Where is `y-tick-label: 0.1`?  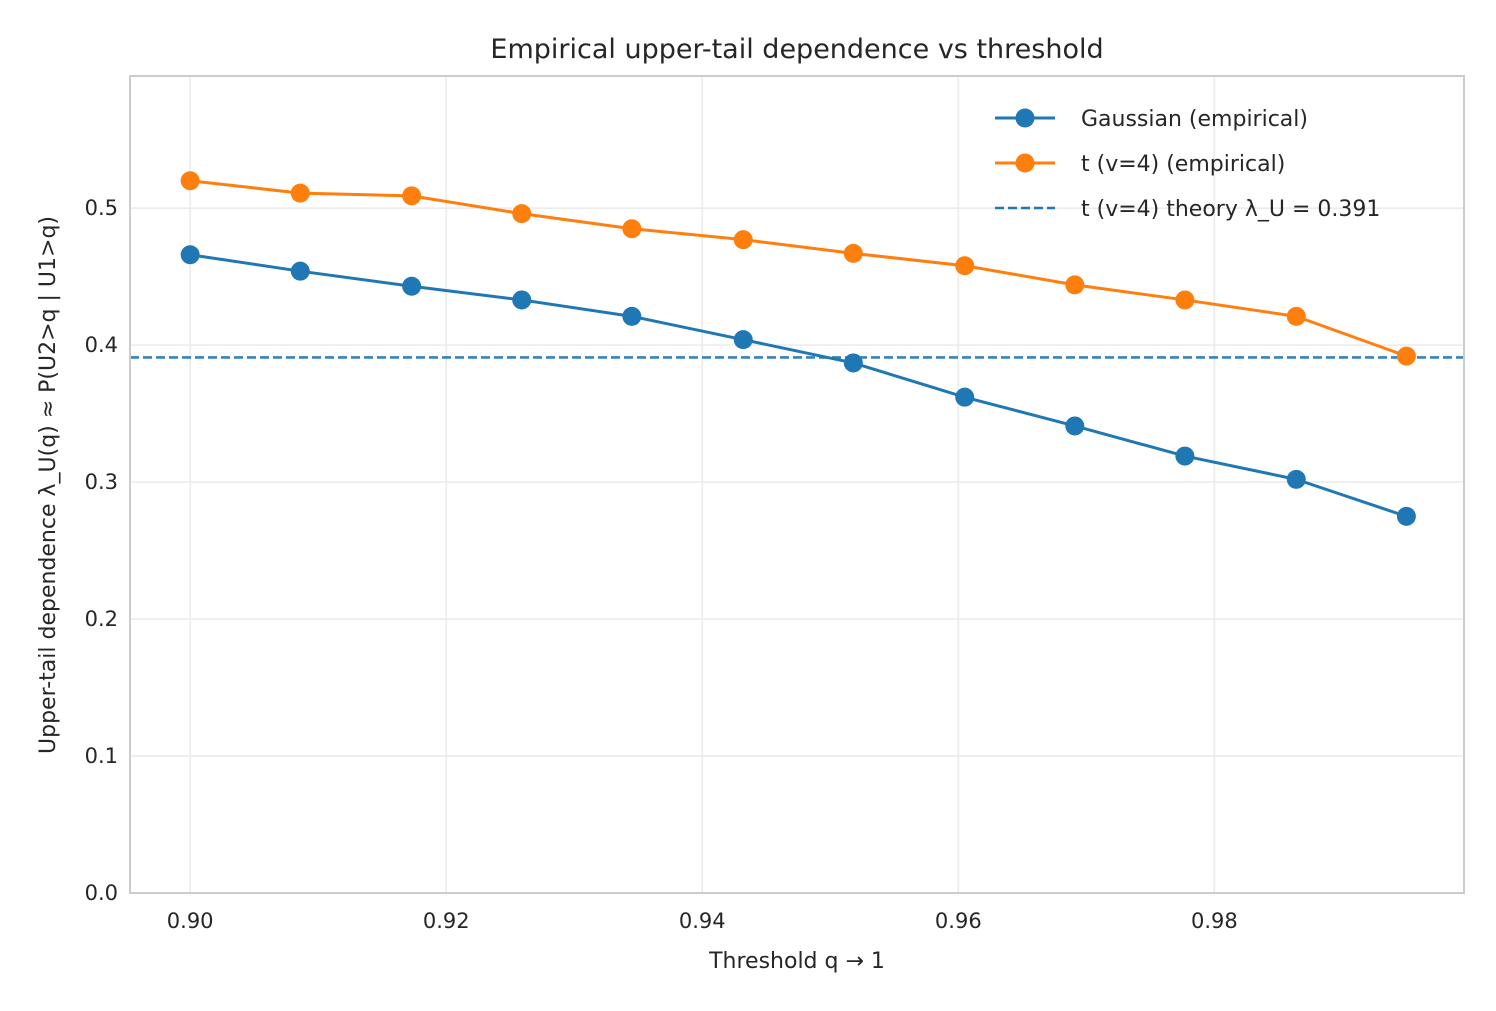
y-tick-label: 0.1 is located at coordinates (101, 756).